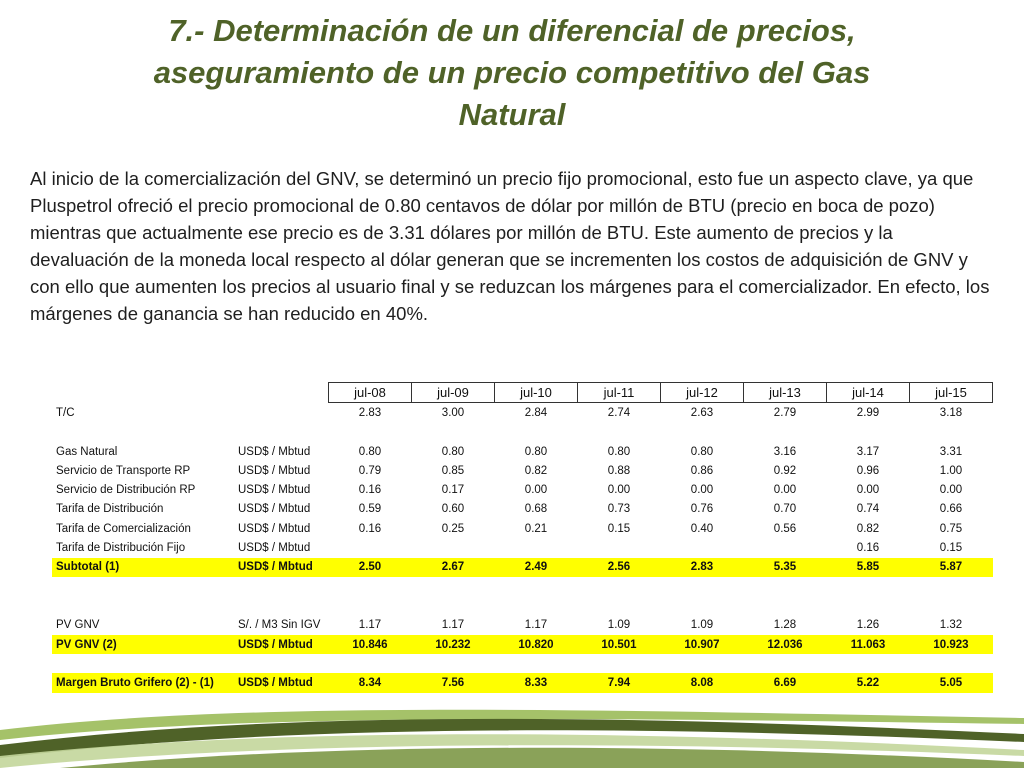 Image resolution: width=1024 pixels, height=768 pixels. I want to click on row-value: 0.75, so click(951, 528).